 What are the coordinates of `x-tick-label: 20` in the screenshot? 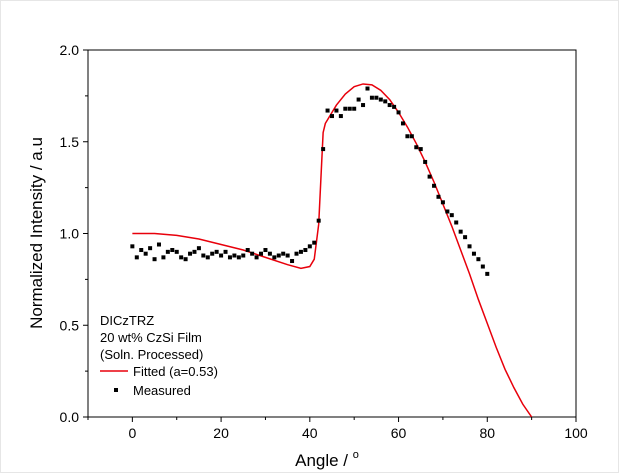 It's located at (221, 433).